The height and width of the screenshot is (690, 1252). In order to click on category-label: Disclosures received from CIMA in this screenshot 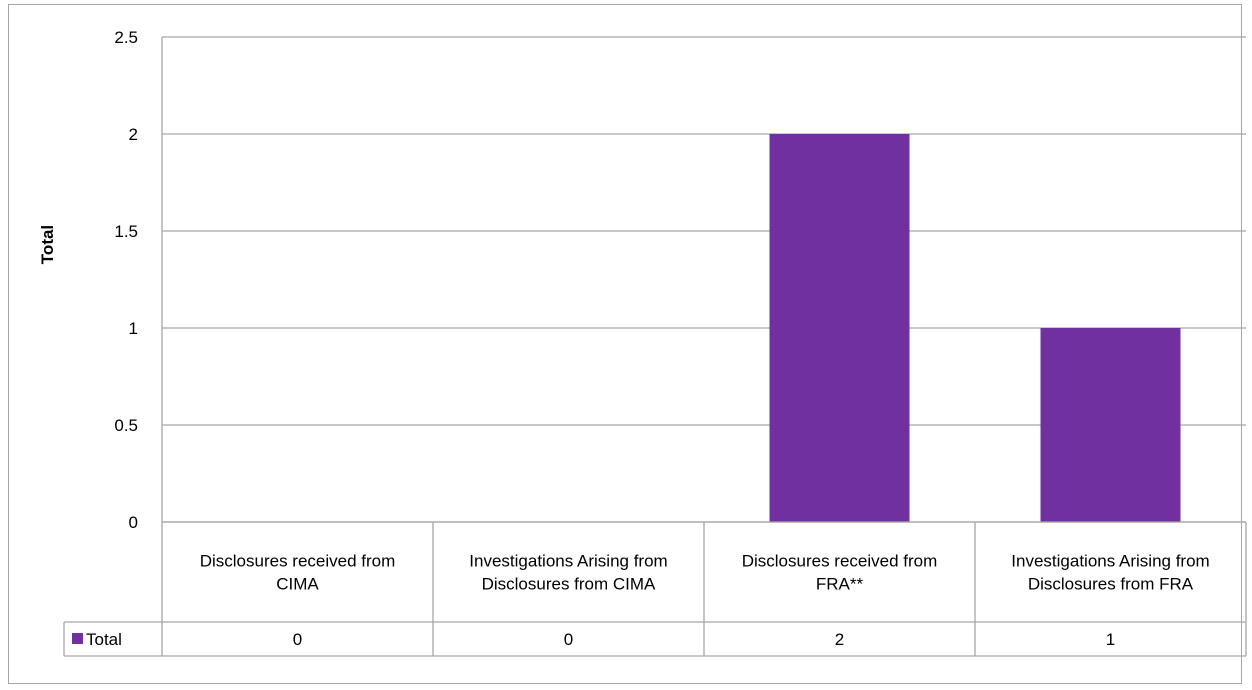, I will do `click(298, 573)`.